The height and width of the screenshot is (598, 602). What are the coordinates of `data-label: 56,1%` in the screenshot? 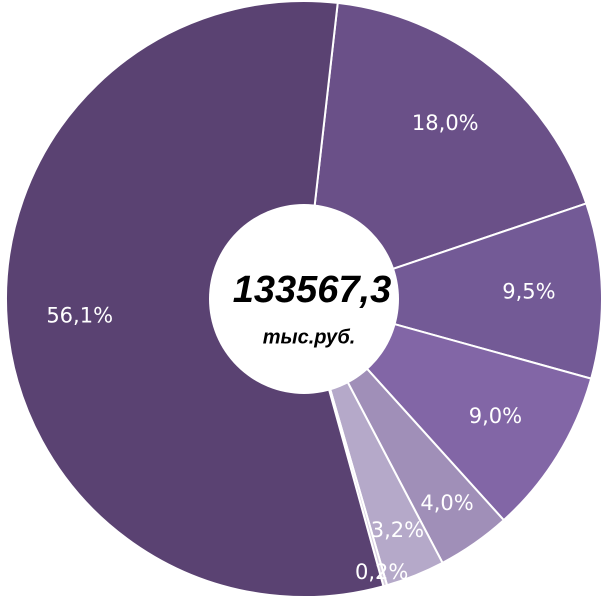 It's located at (79, 316).